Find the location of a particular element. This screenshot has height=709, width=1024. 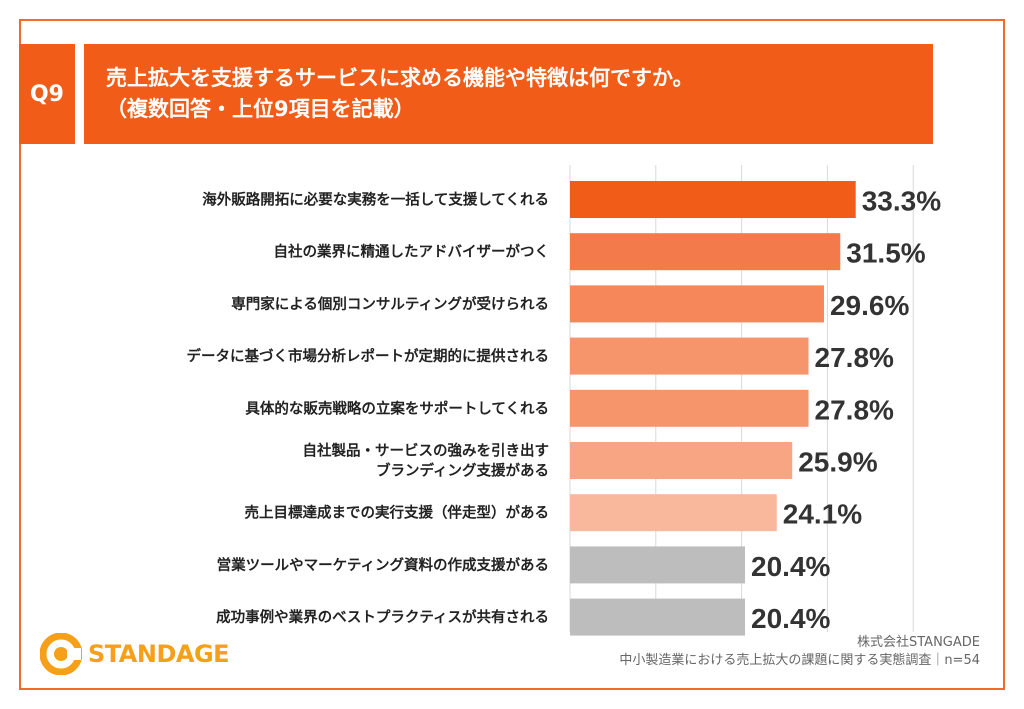

logo-text: STANDAGE is located at coordinates (159, 654).